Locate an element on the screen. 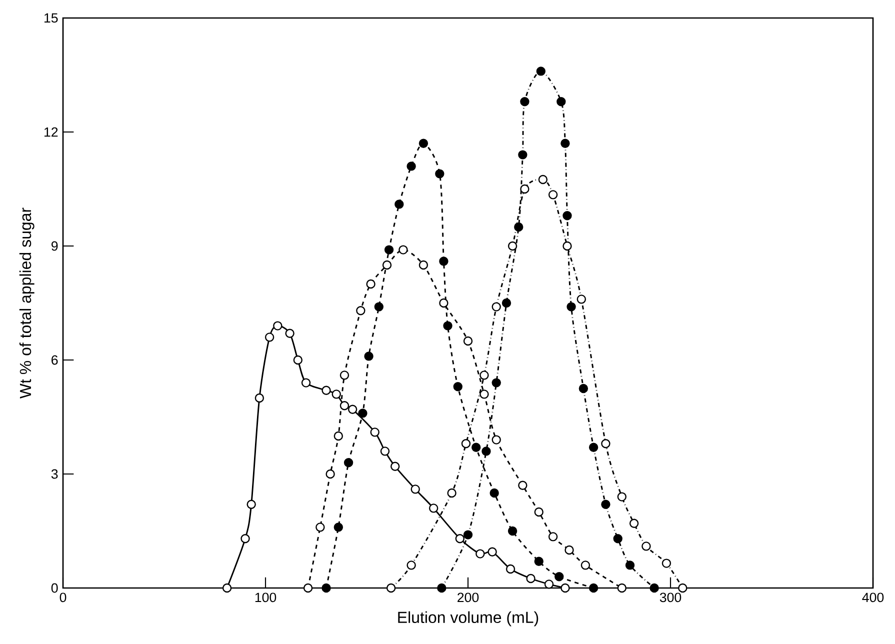 This screenshot has height=644, width=895. x-tick-label: 200 is located at coordinates (468, 597).